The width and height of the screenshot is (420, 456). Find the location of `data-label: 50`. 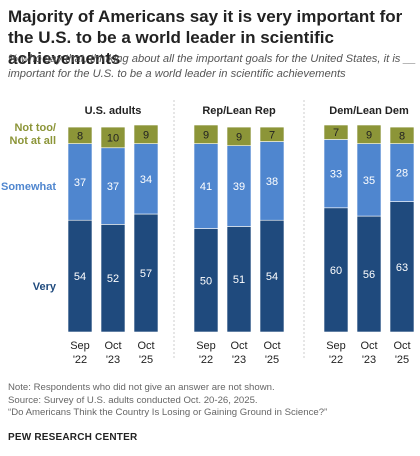

data-label: 50 is located at coordinates (206, 281).